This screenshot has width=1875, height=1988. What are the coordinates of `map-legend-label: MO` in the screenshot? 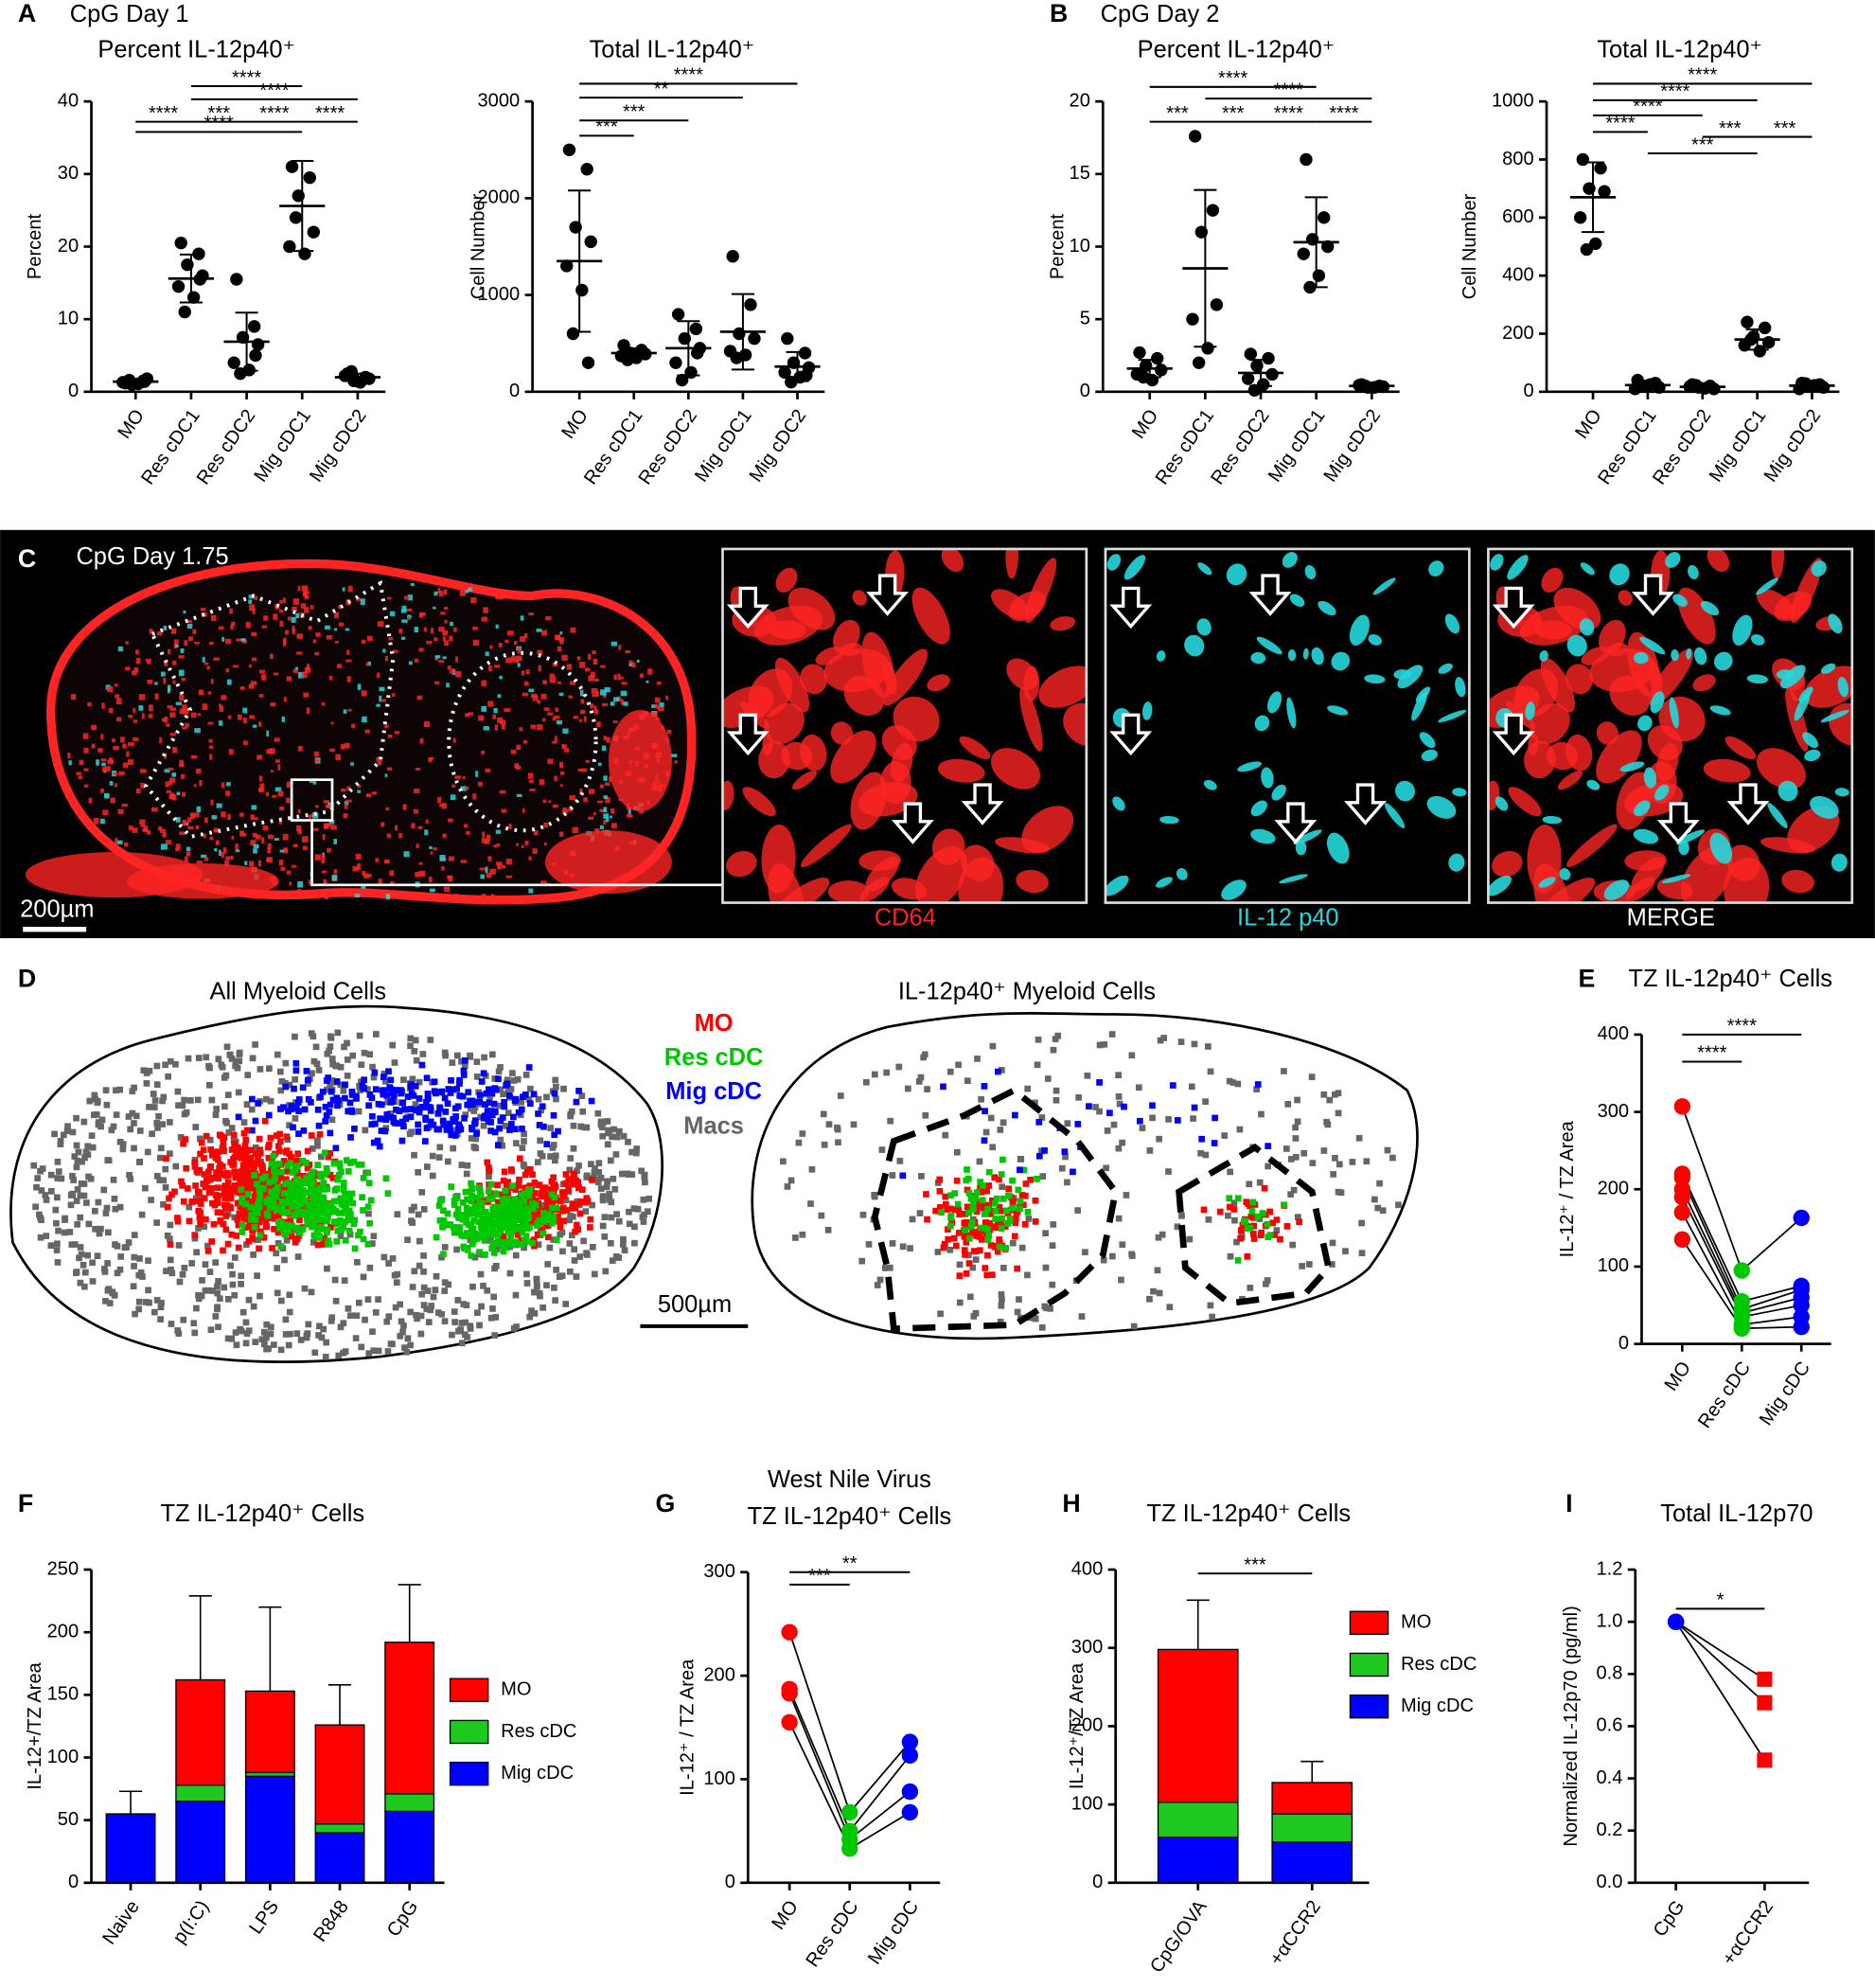 It's located at (714, 1023).